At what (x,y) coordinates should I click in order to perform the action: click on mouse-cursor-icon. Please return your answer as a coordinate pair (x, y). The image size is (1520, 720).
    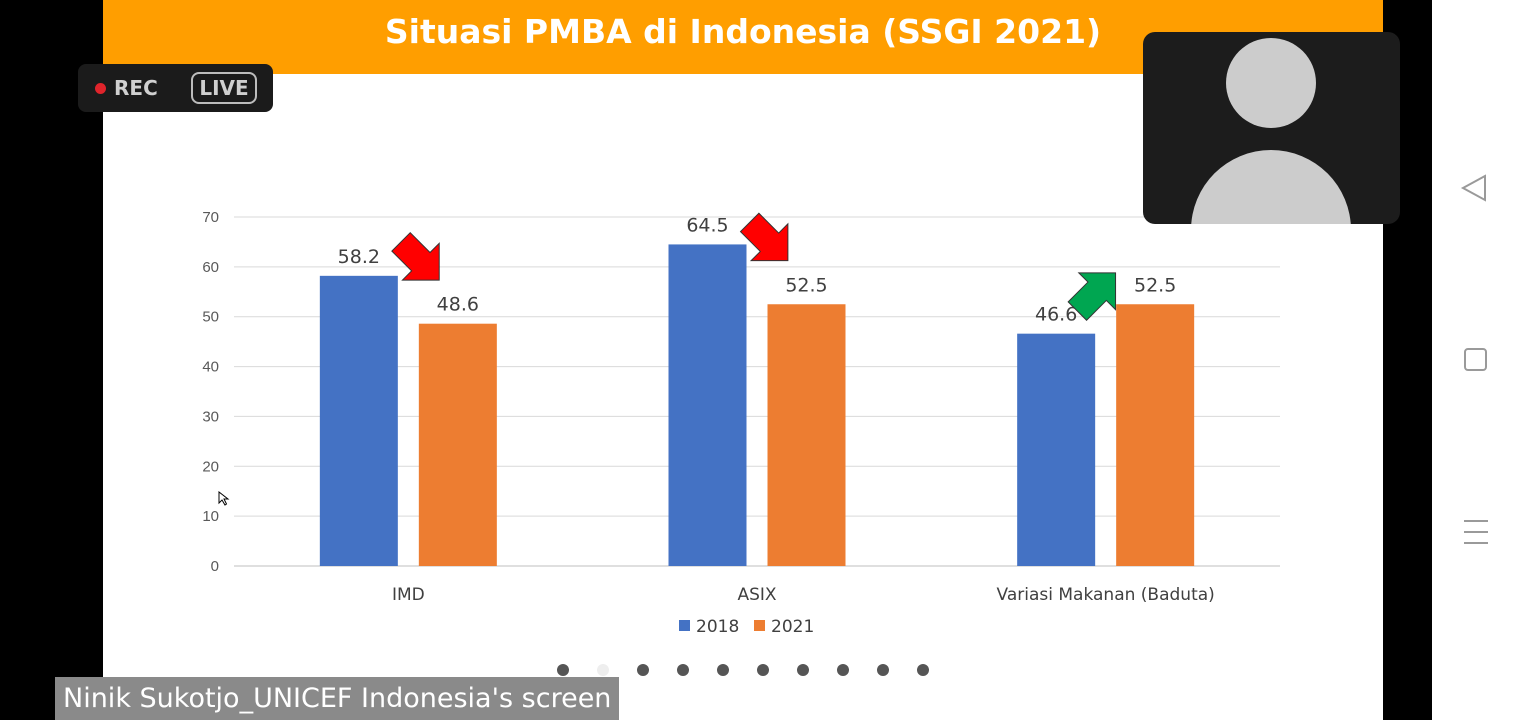
    Looking at the image, I should click on (224, 498).